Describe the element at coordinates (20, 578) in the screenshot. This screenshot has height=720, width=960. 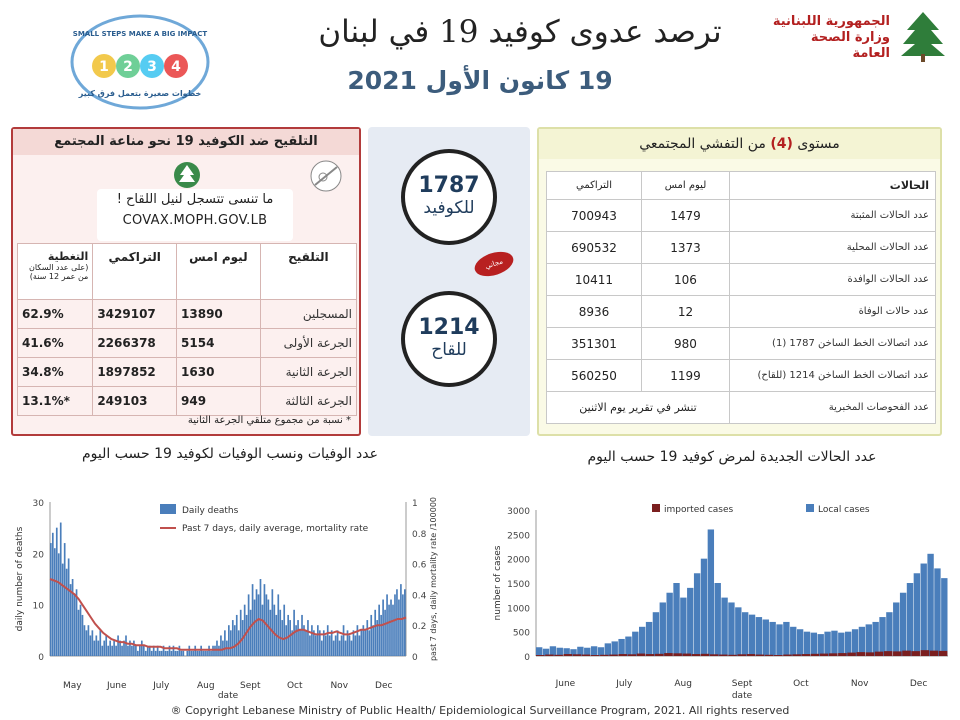
I see `y-axis-label: daily number of deaths` at that location.